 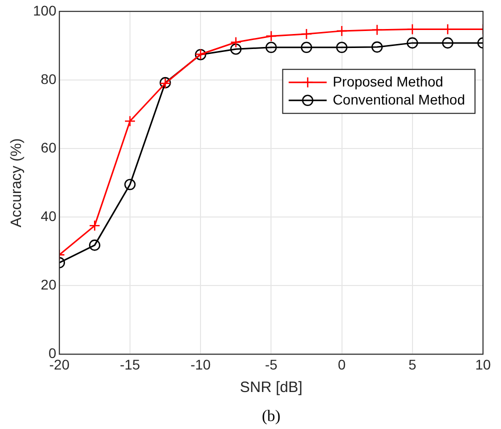 What do you see at coordinates (388, 81) in the screenshot?
I see `legend-label: Proposed Method` at bounding box center [388, 81].